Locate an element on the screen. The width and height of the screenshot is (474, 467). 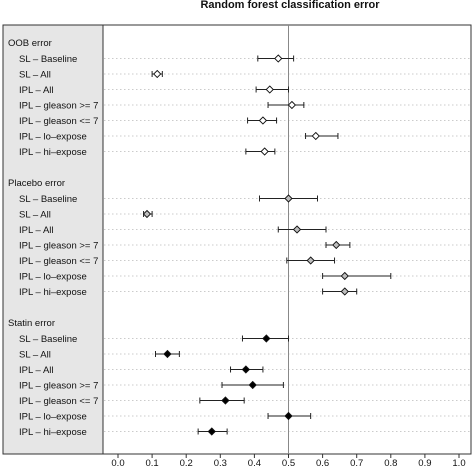
x-tick-label: 0.2 is located at coordinates (186, 462).